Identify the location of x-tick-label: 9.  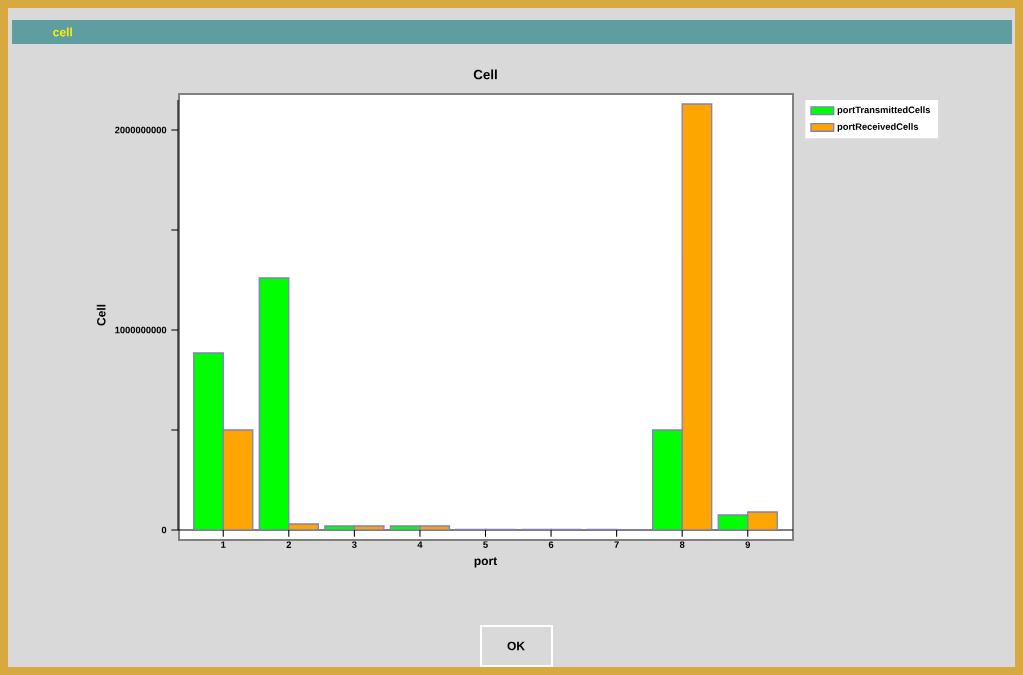
(747, 544).